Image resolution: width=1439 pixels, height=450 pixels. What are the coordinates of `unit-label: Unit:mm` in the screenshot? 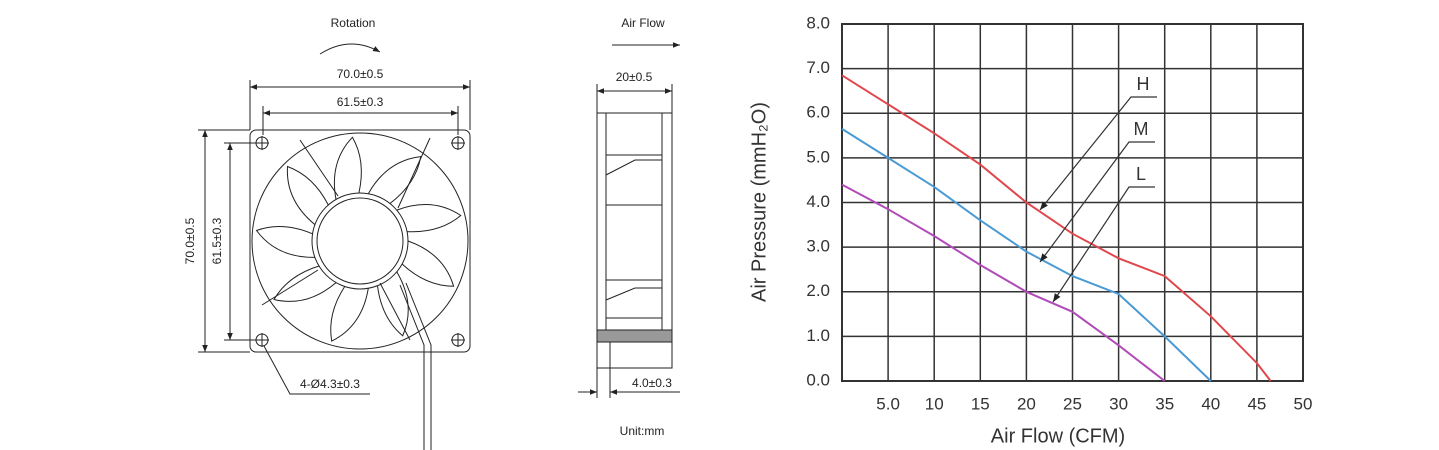 It's located at (642, 431).